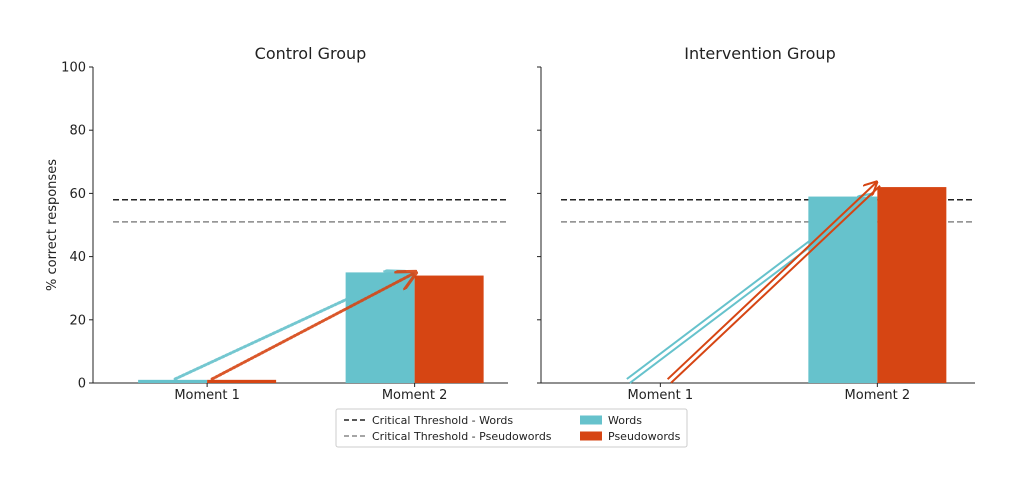 The width and height of the screenshot is (1024, 482). I want to click on y-tick-label: 100, so click(73, 68).